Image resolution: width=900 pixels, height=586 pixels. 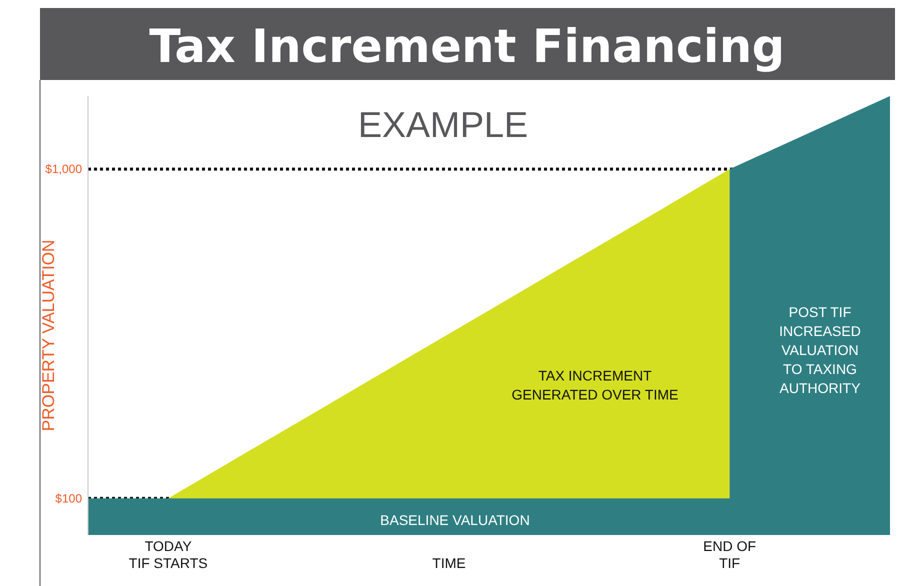 I want to click on chart-title: Tax Increment Financing, so click(x=467, y=46).